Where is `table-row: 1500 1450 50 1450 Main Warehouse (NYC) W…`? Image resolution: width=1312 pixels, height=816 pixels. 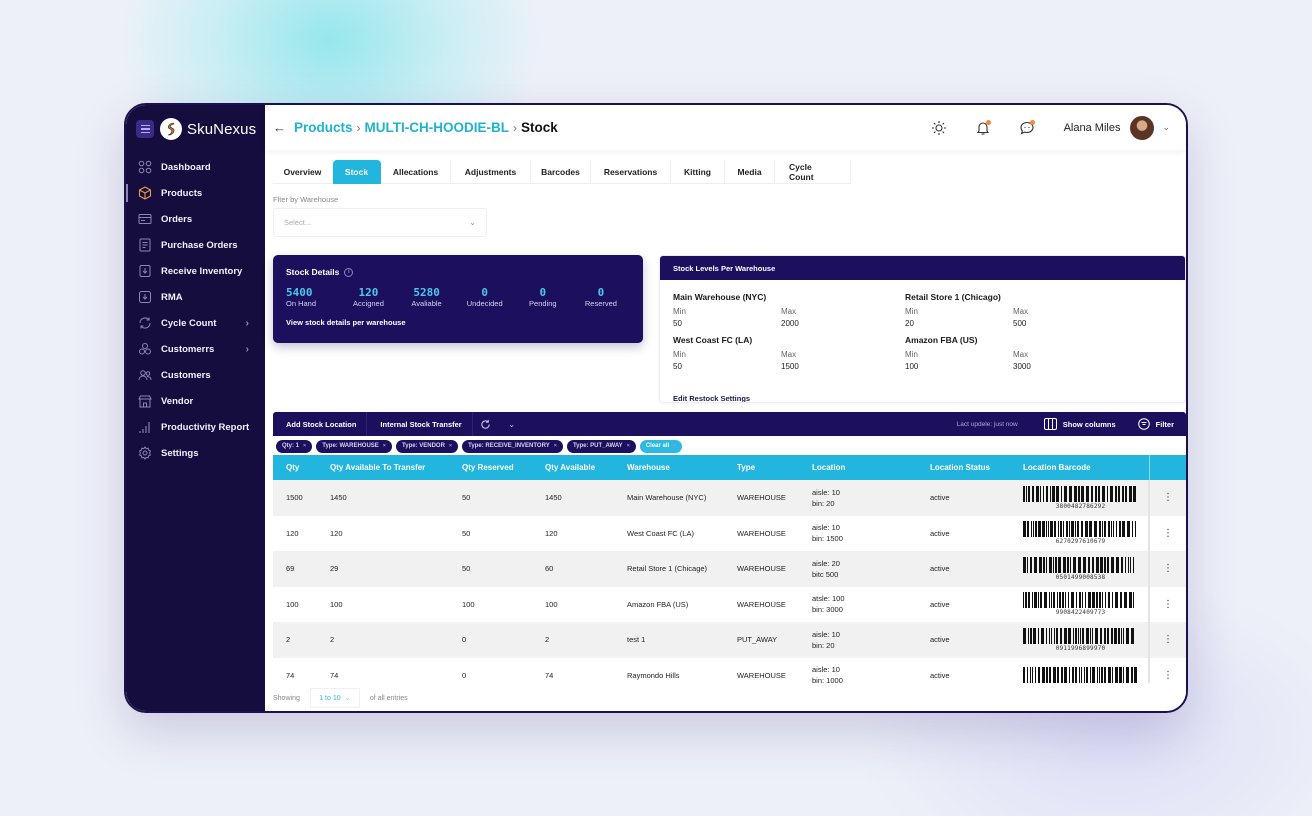 table-row: 1500 1450 50 1450 Main Warehouse (NYC) W… is located at coordinates (729, 498).